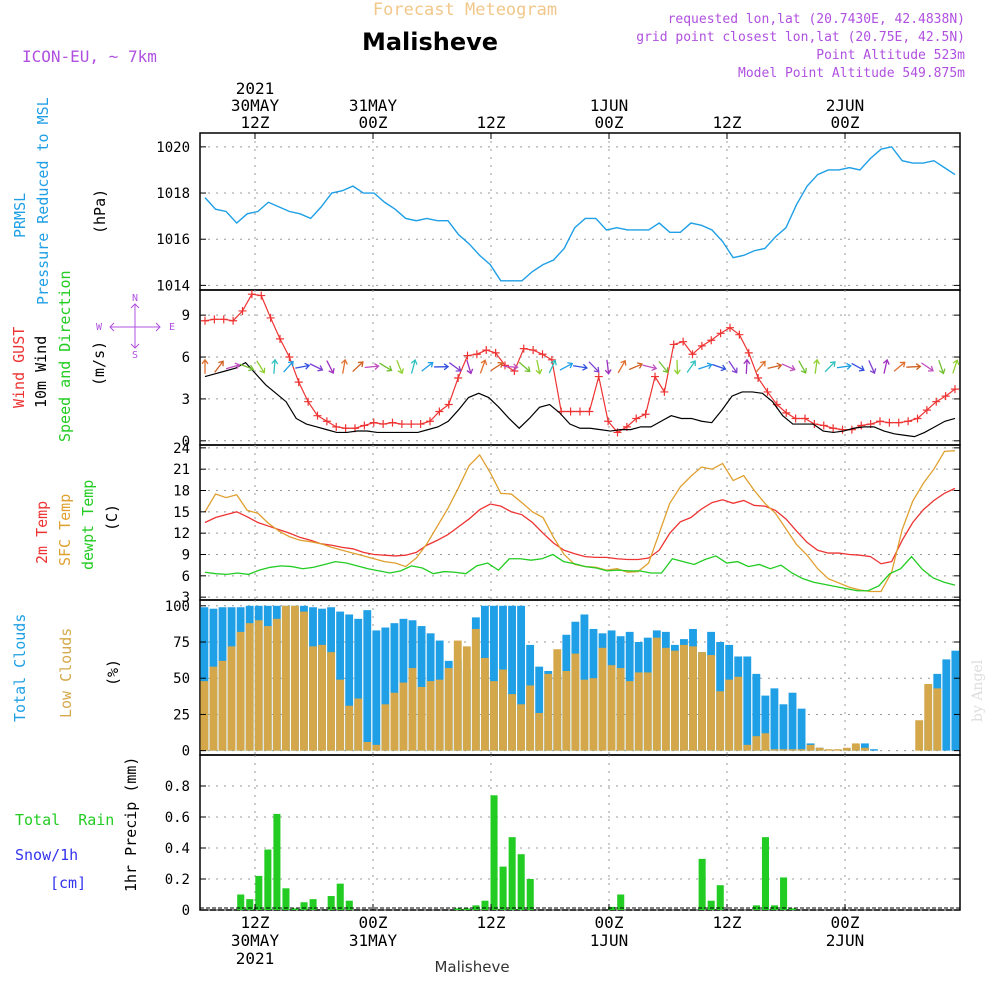  What do you see at coordinates (41, 372) in the screenshot?
I see `wind-label: 10m Wind` at bounding box center [41, 372].